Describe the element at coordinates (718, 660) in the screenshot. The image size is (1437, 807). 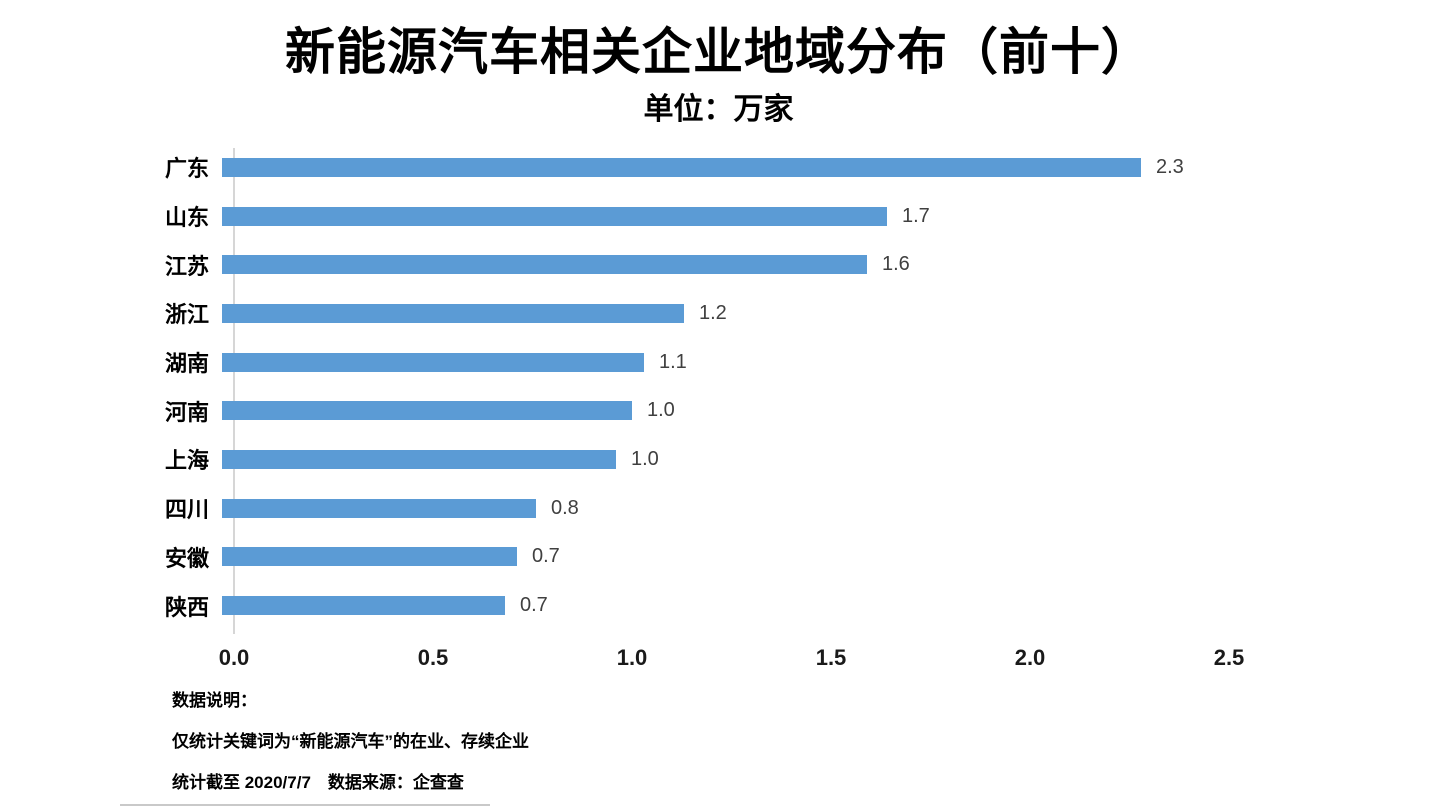
I see `x-axis: 0.0 0.5 1.0 1.5 2.0 2.5` at that location.